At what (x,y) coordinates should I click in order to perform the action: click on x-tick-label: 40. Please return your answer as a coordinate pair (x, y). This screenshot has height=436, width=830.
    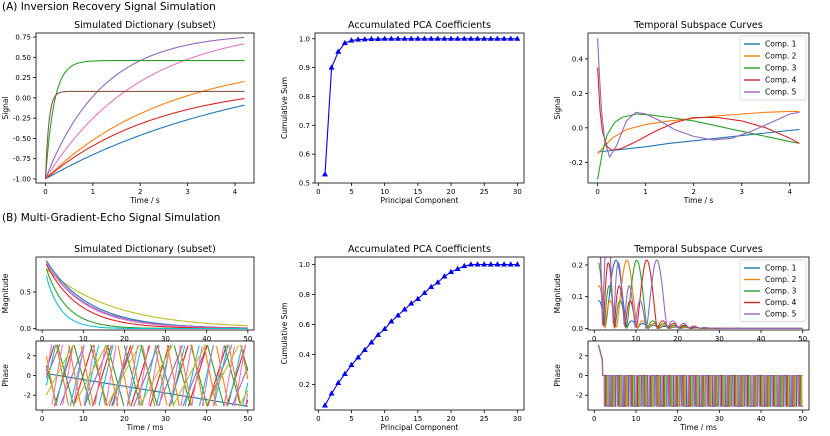
    Looking at the image, I should click on (761, 339).